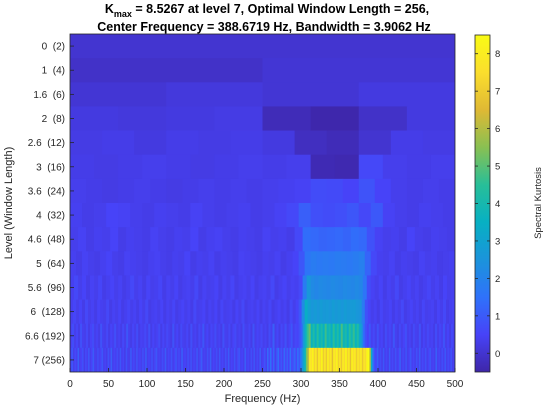  What do you see at coordinates (497, 241) in the screenshot?
I see `colorbar-tick-label: 3` at bounding box center [497, 241].